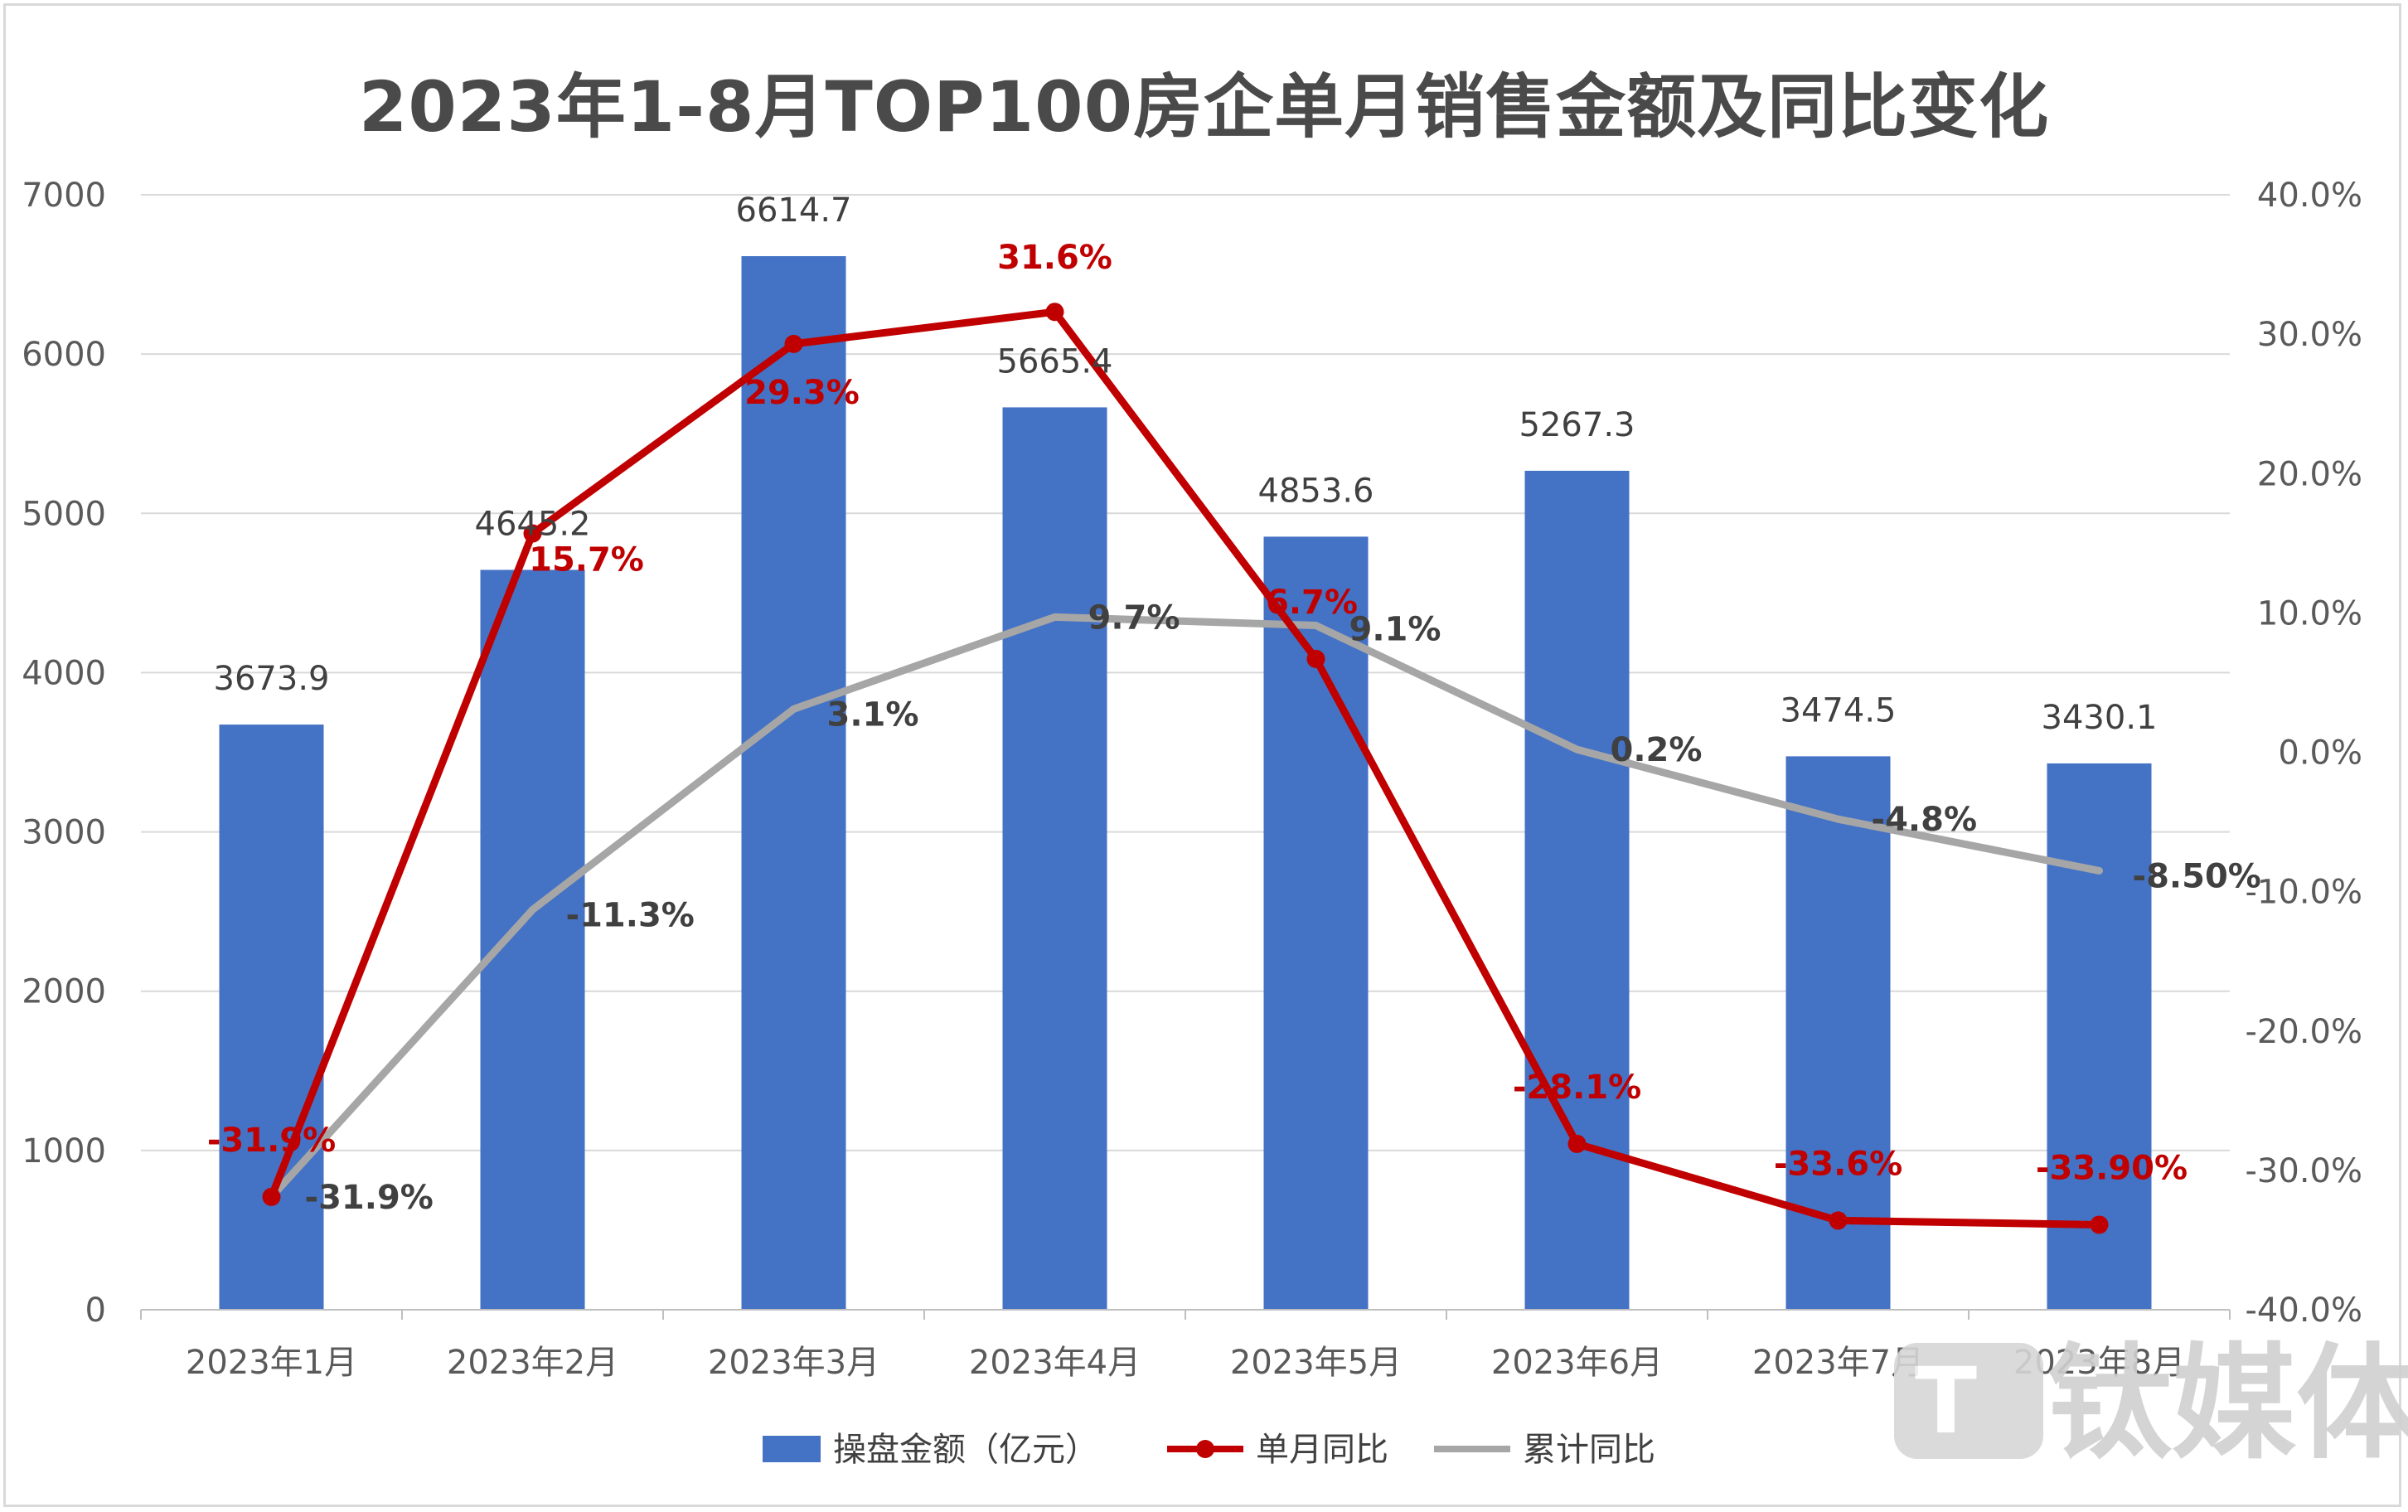  I want to click on bar-value-label: 3430.1, so click(2100, 718).